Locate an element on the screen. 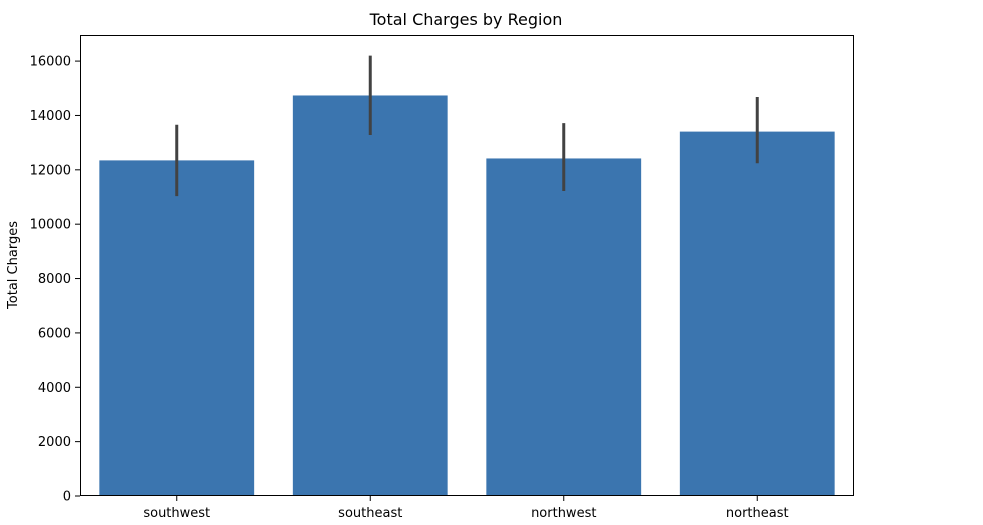 This screenshot has width=983, height=525. y-tick-label-8000: 8000 is located at coordinates (54, 279).